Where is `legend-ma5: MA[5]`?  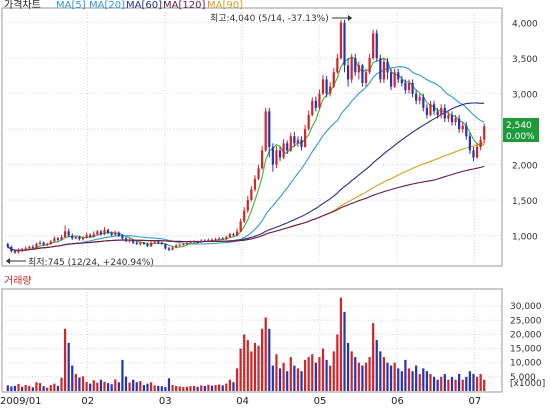
legend-ma5: MA[5] is located at coordinates (71, 5).